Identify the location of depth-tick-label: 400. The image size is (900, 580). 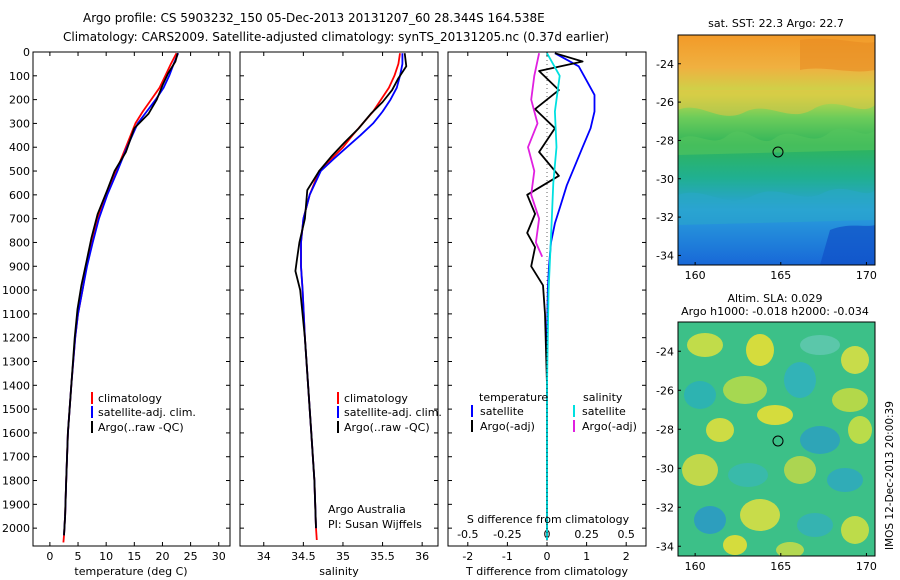
(19, 147).